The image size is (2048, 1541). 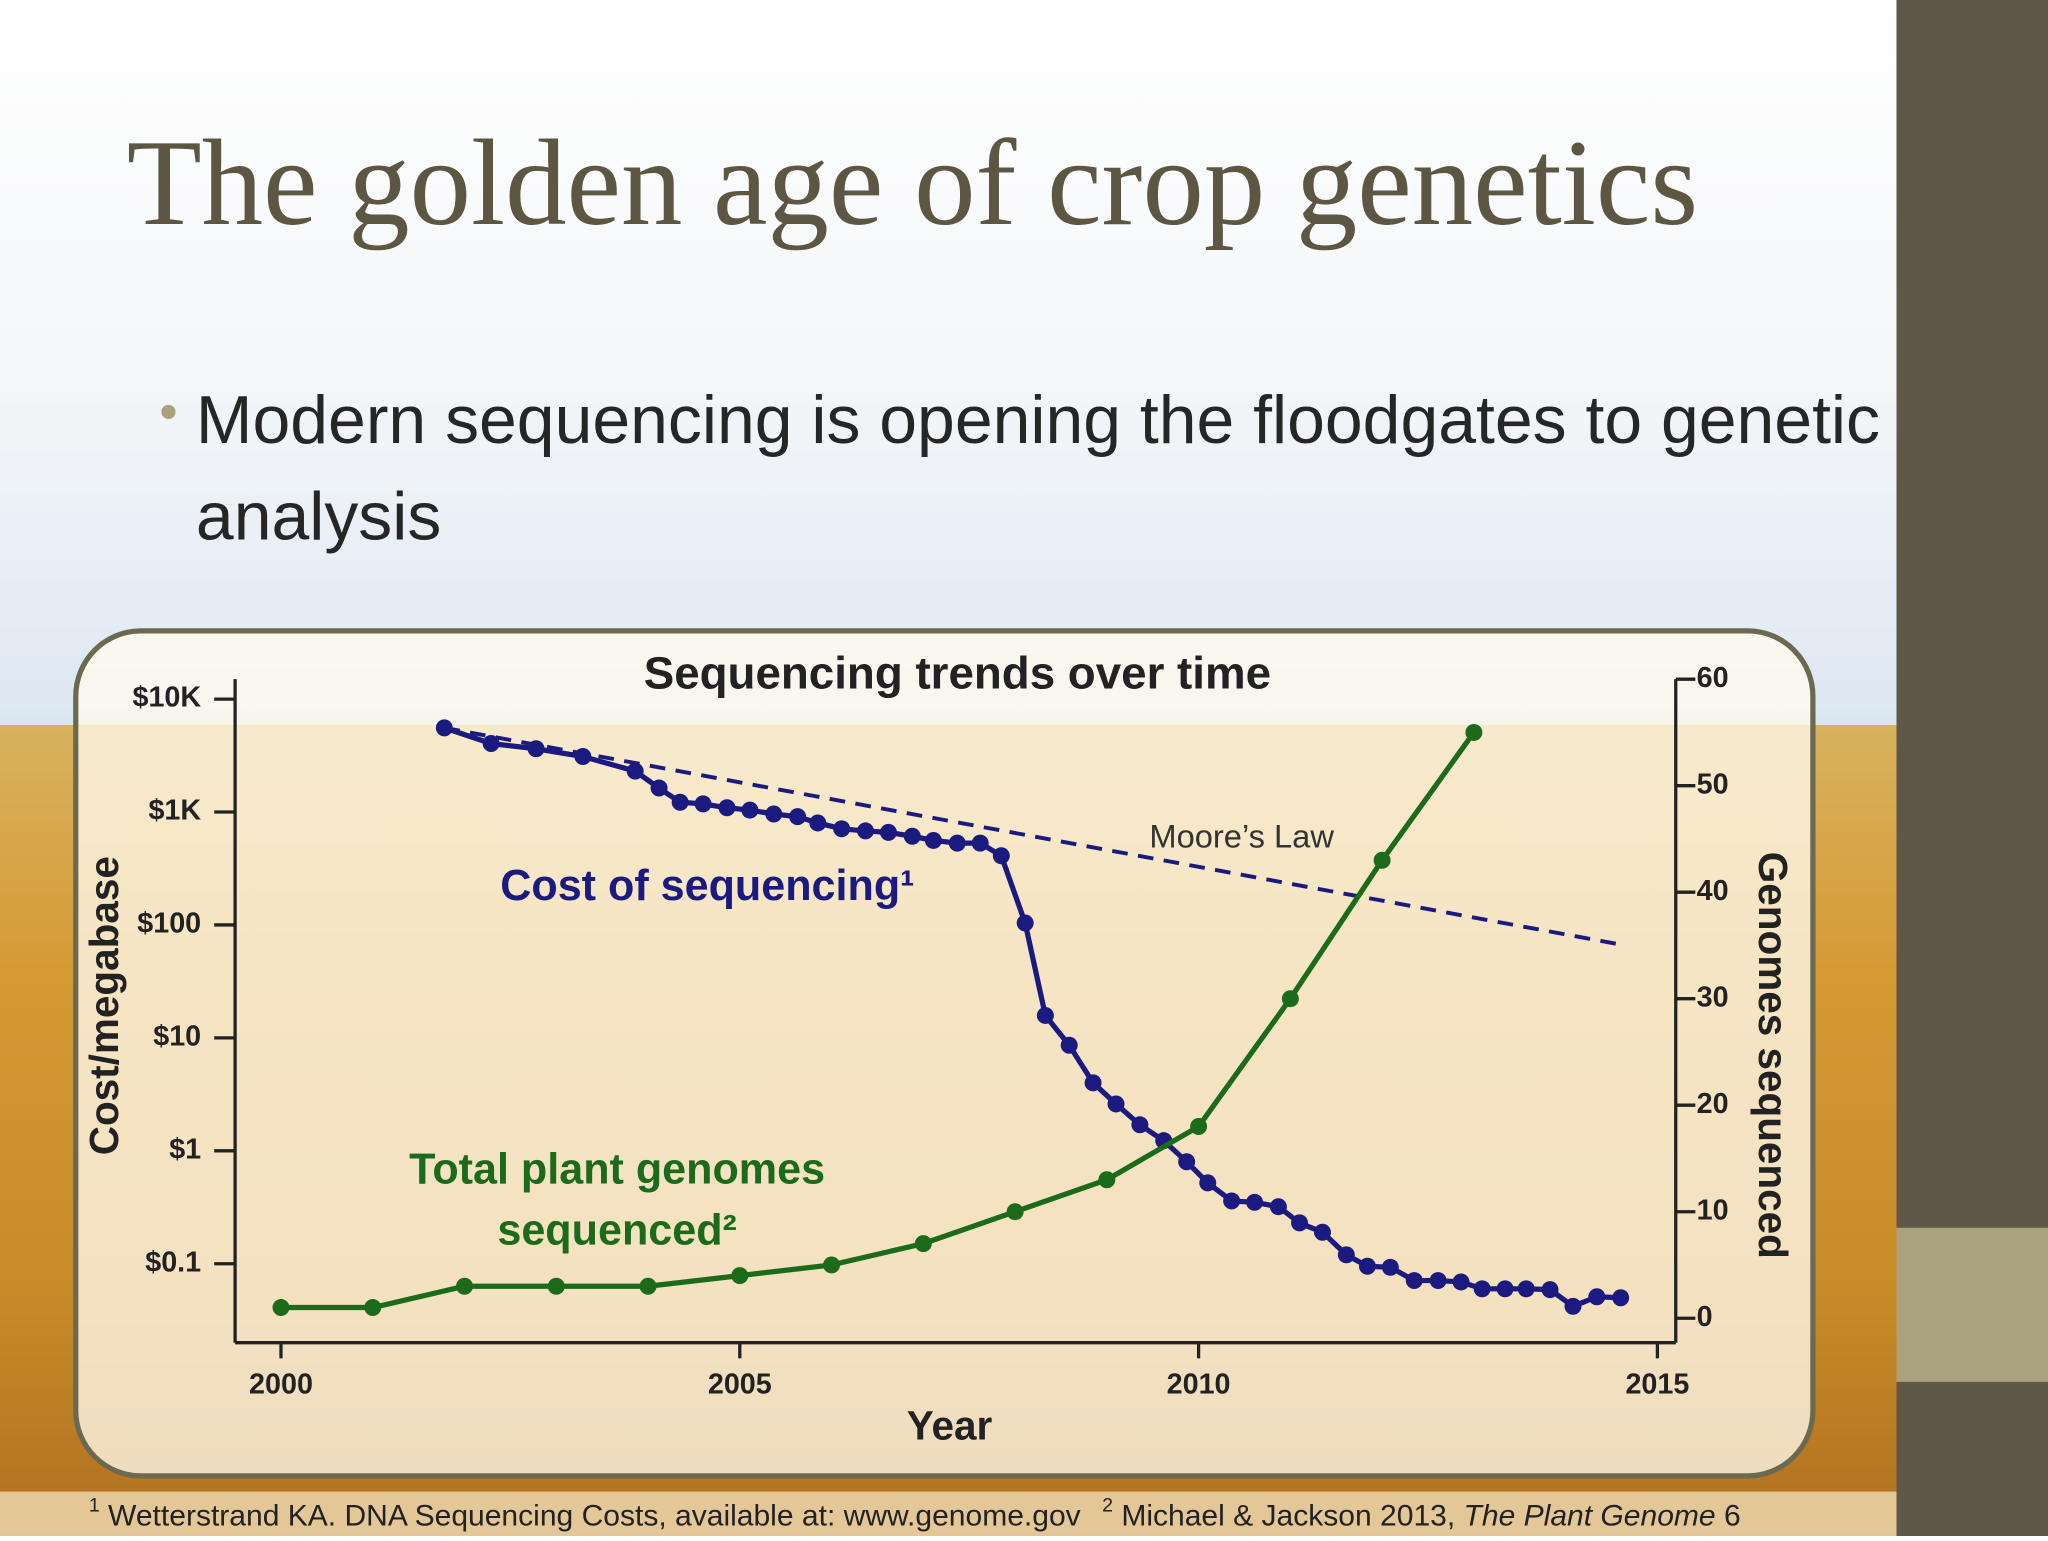 I want to click on series-label: Total plant genomes sequenced², so click(x=617, y=1199).